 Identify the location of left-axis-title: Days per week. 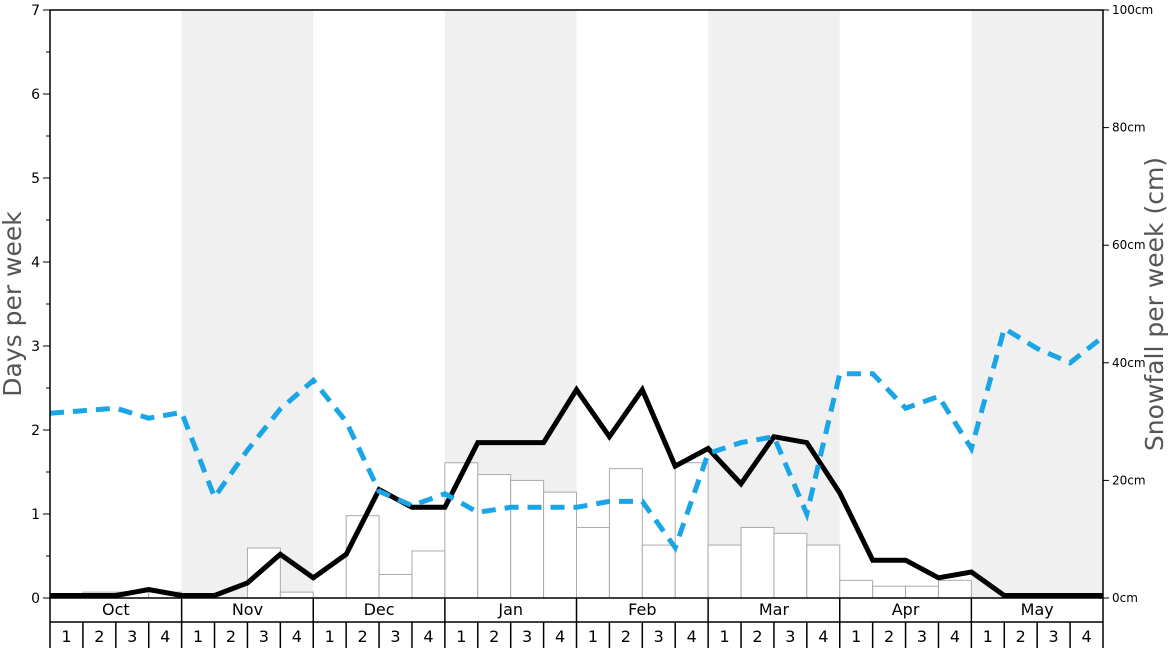
(13, 304).